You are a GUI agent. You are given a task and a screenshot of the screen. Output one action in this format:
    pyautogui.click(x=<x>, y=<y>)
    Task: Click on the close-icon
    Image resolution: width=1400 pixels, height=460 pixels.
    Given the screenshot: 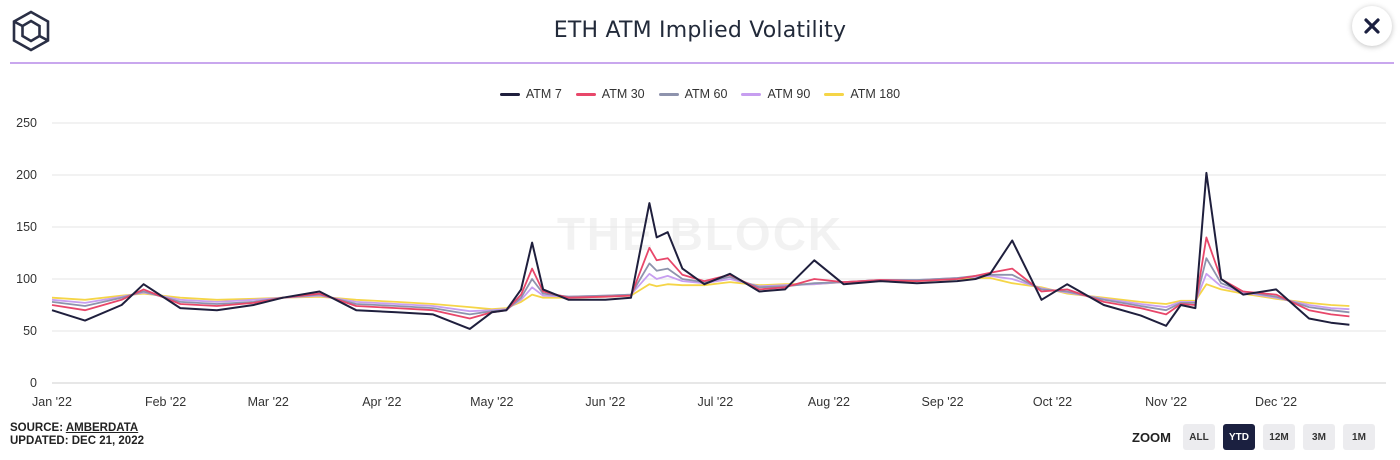 What is the action you would take?
    pyautogui.click(x=1372, y=26)
    